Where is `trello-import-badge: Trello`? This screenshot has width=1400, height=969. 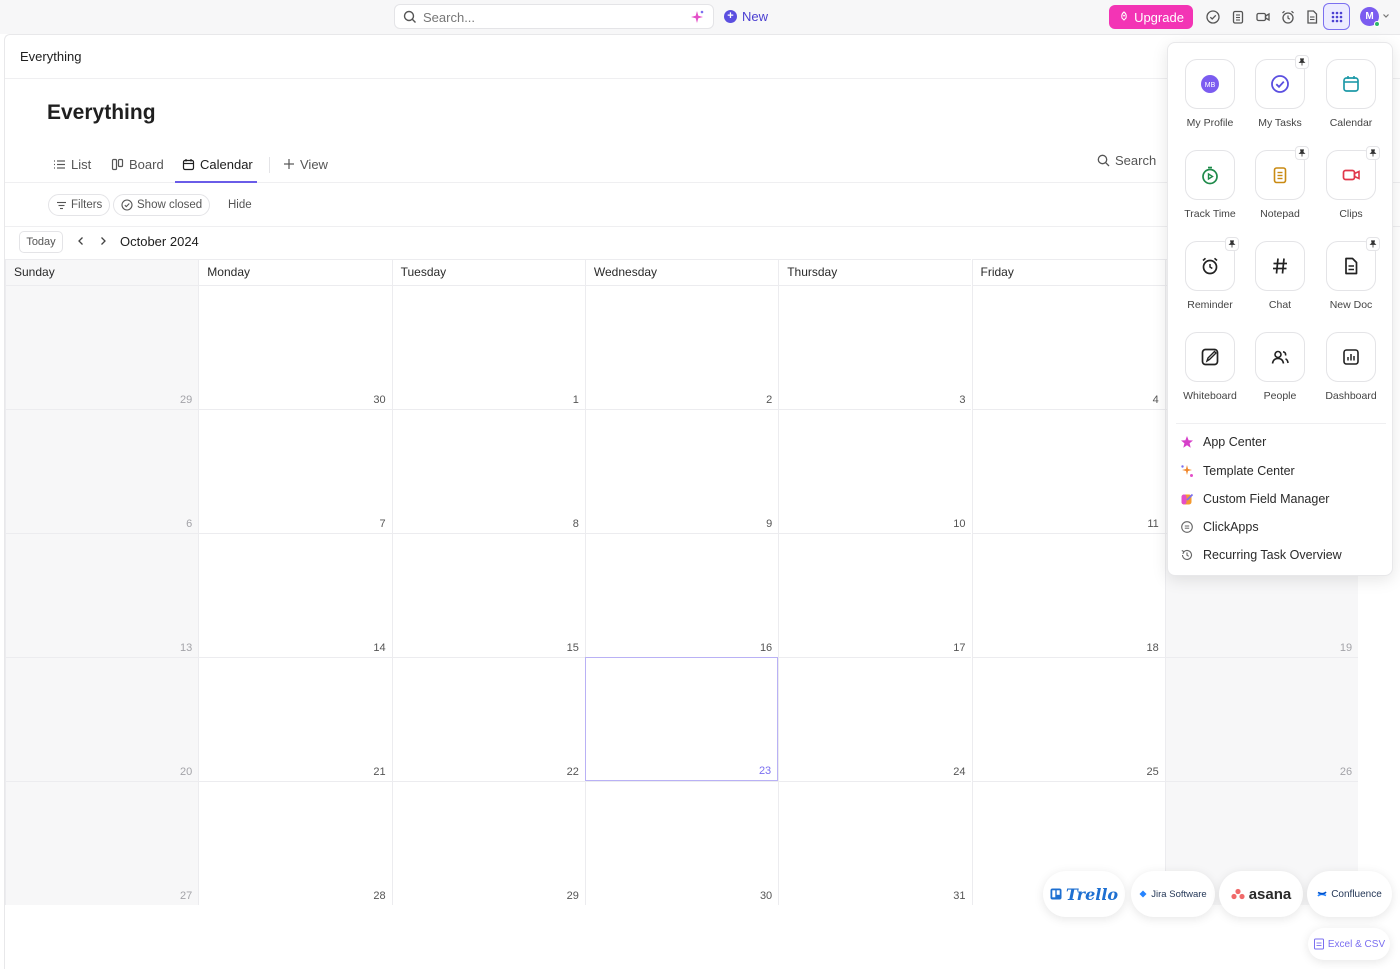 trello-import-badge: Trello is located at coordinates (1084, 894).